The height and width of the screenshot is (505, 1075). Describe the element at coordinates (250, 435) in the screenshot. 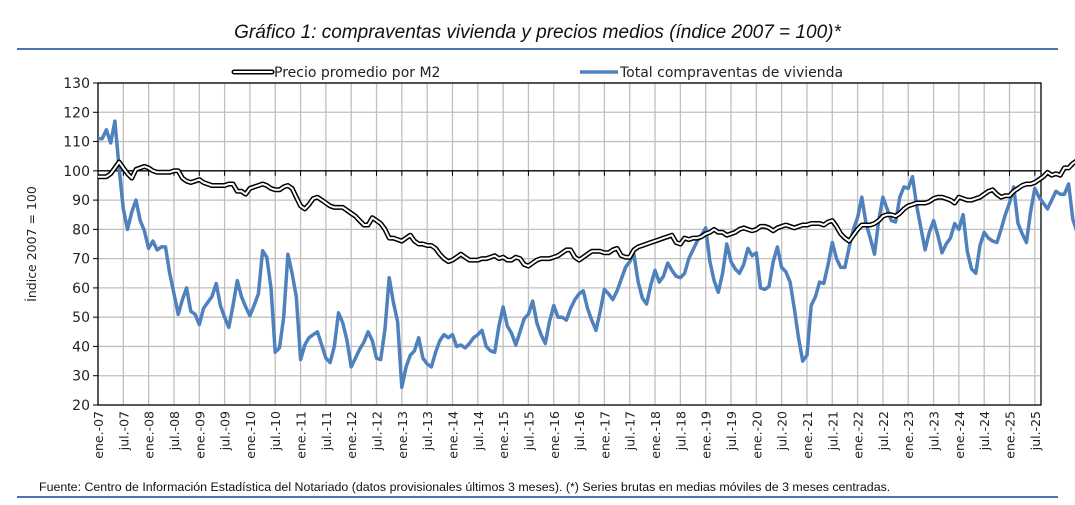

I see `x-tick-label: ene.-10` at that location.